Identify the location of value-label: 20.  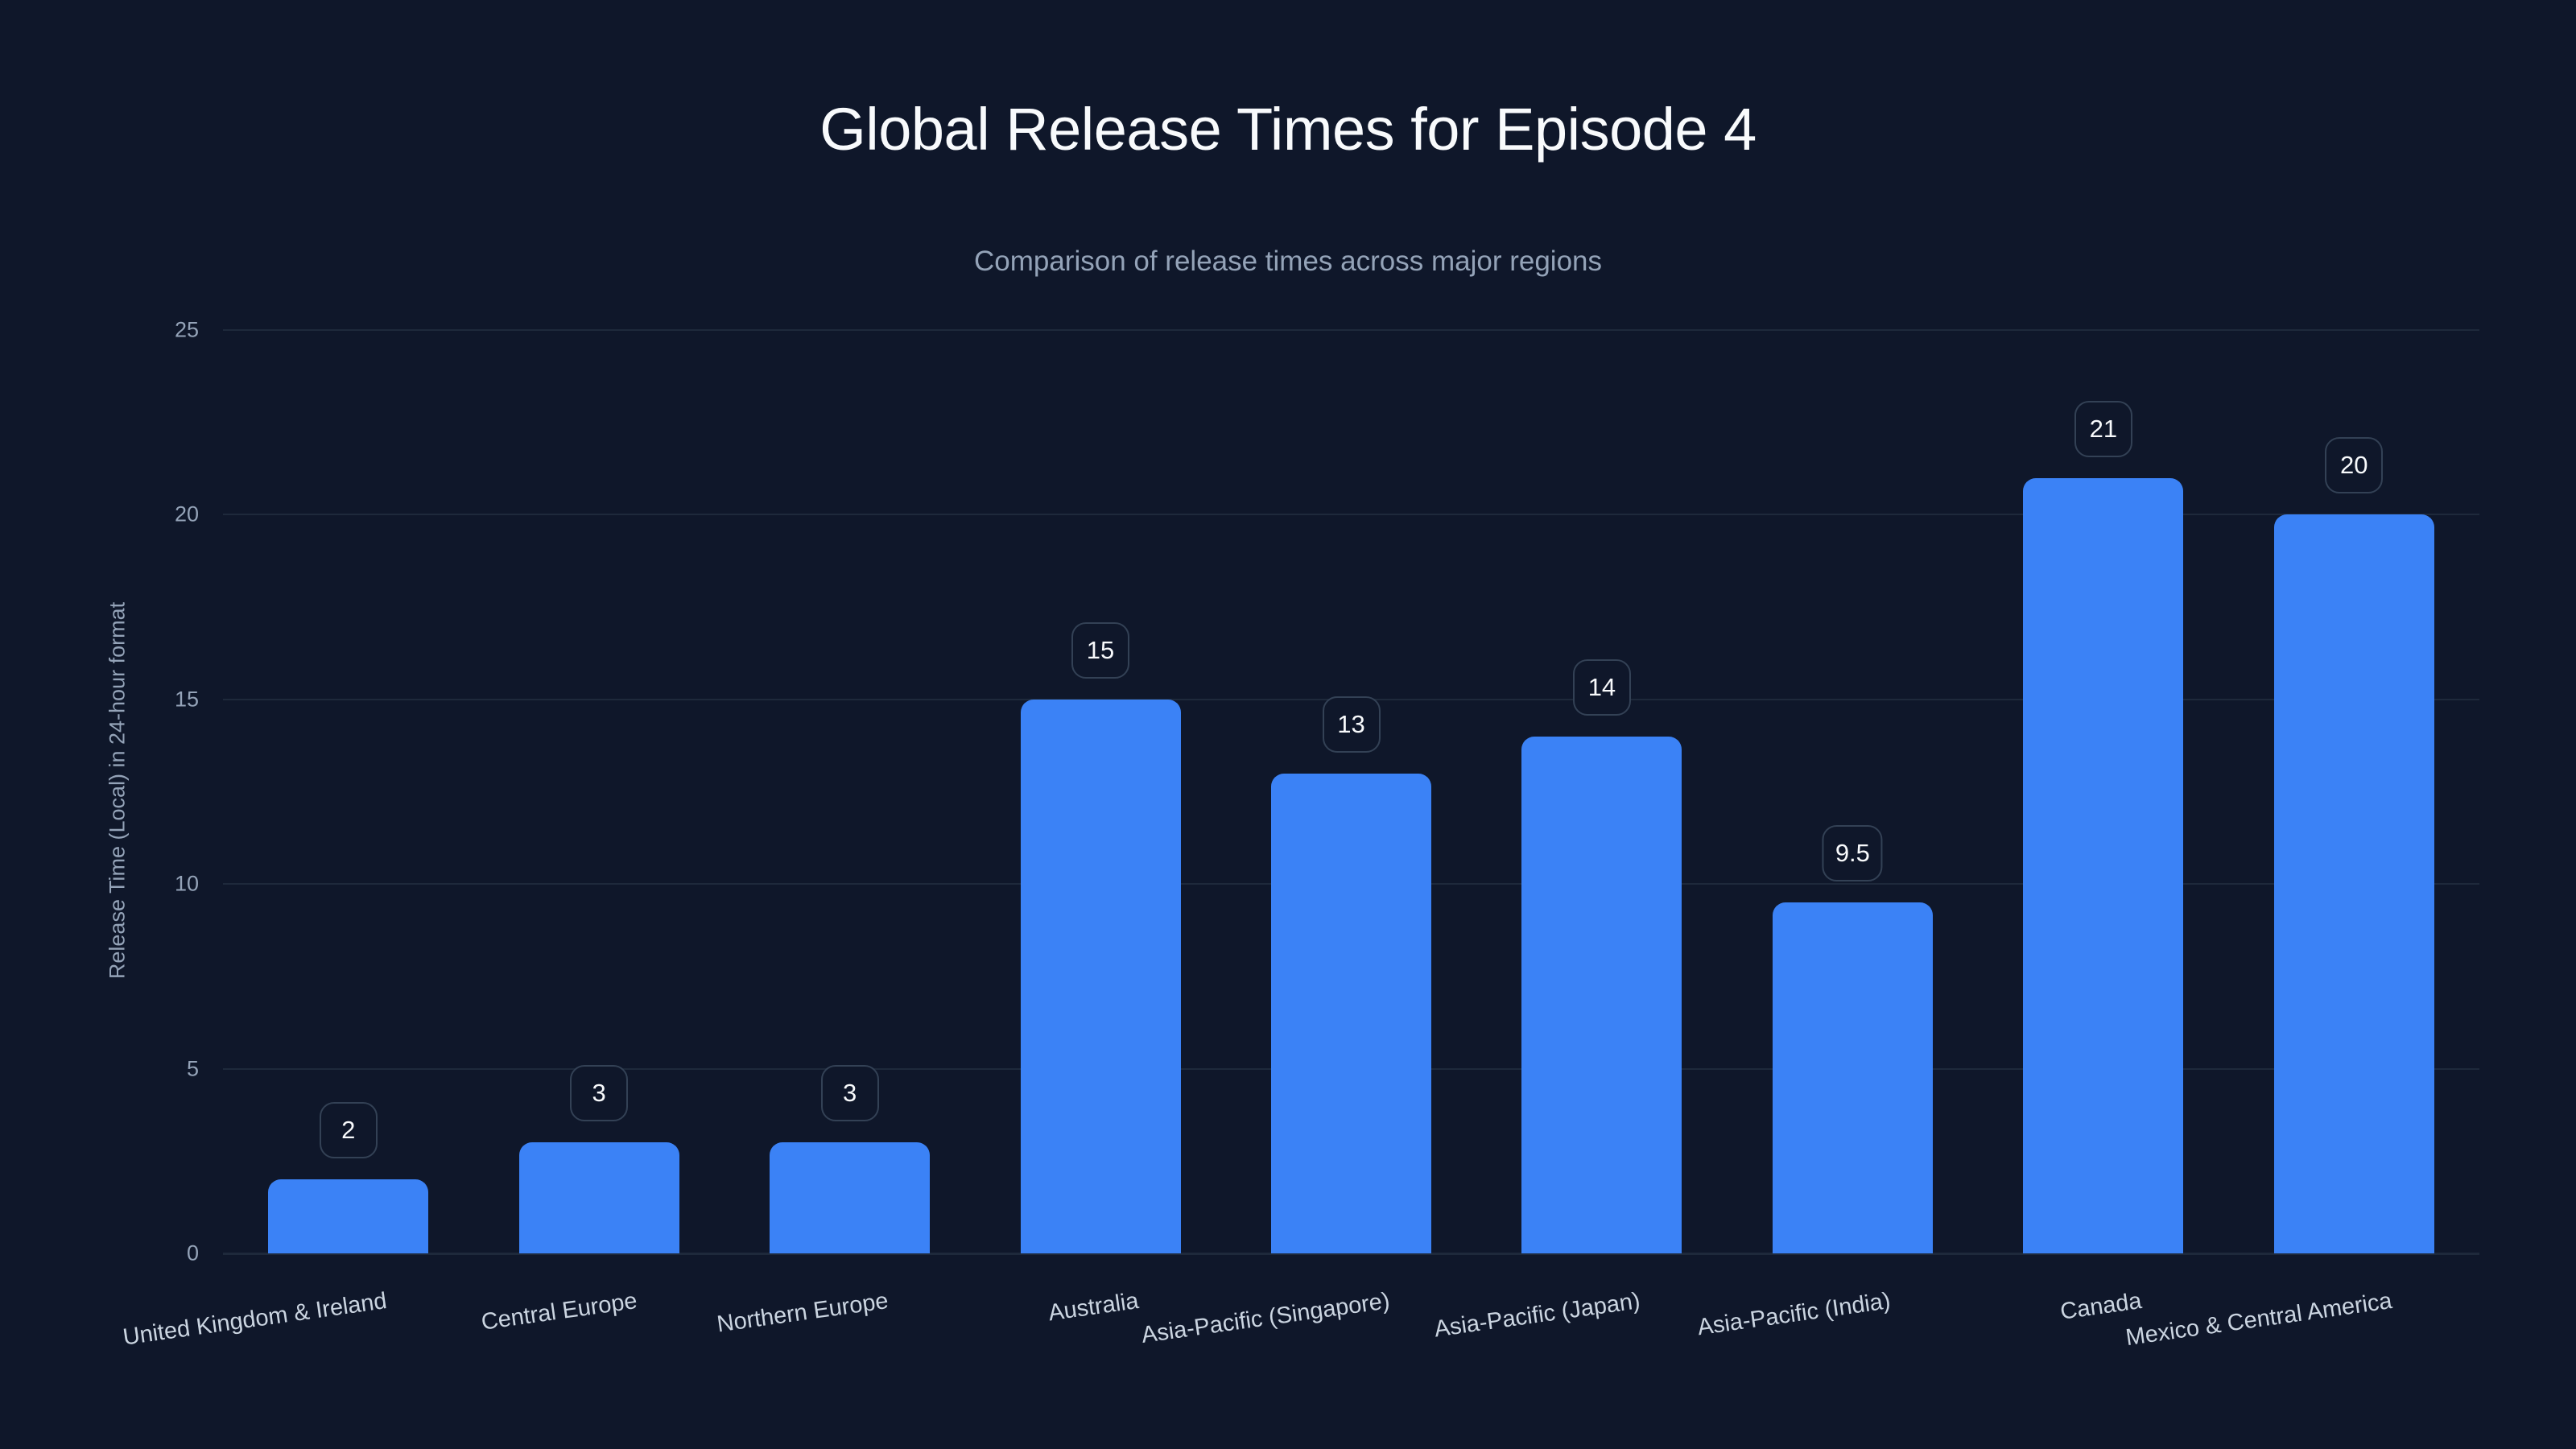
(2354, 465).